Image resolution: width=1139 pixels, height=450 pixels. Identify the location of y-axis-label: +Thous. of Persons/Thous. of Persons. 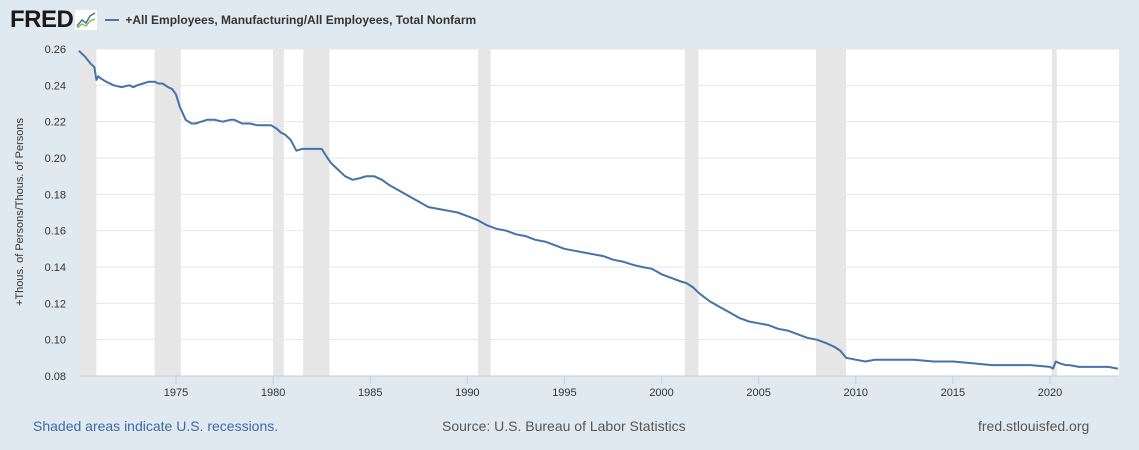
(20, 211).